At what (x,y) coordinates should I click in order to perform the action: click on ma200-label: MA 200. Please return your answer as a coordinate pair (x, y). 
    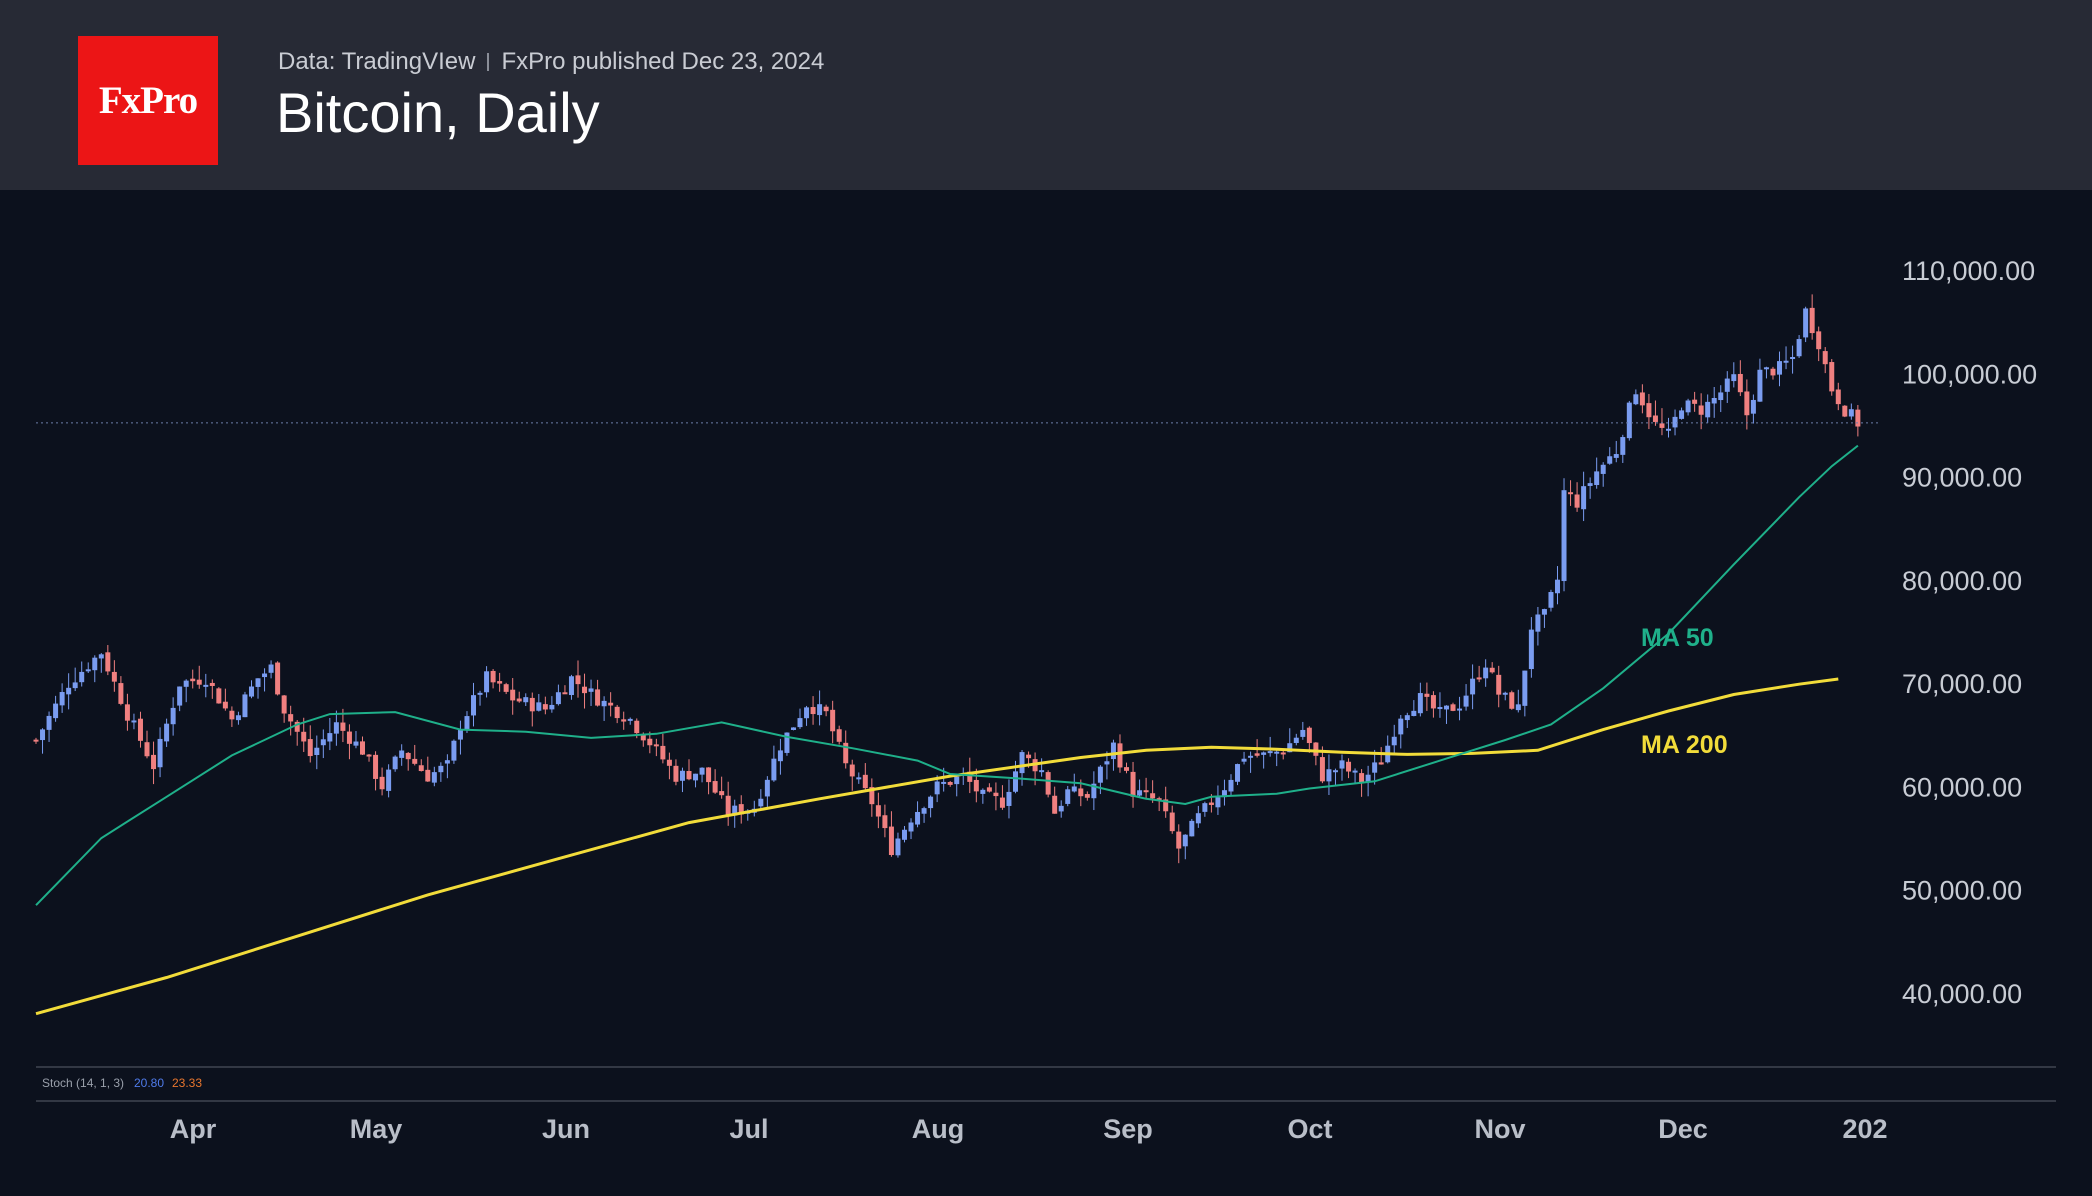
    Looking at the image, I should click on (1684, 745).